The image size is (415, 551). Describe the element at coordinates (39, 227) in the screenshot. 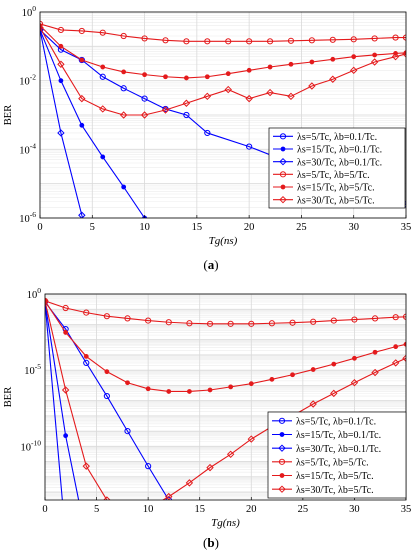

I see `x-tick-label: 0` at that location.